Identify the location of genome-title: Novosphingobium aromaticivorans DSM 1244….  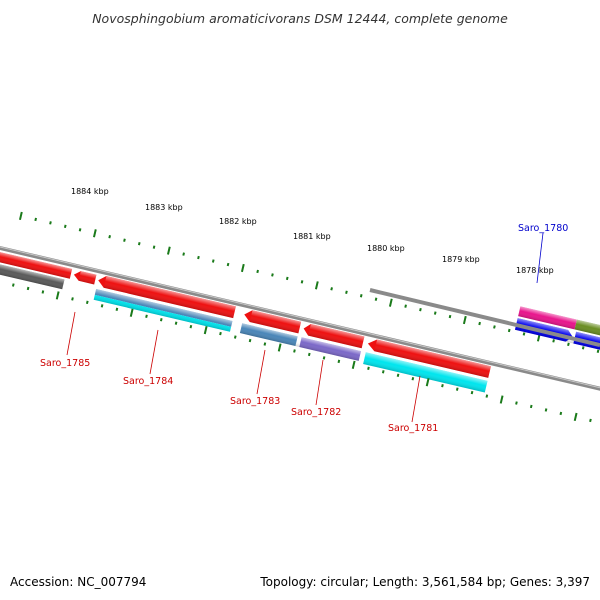
(300, 18).